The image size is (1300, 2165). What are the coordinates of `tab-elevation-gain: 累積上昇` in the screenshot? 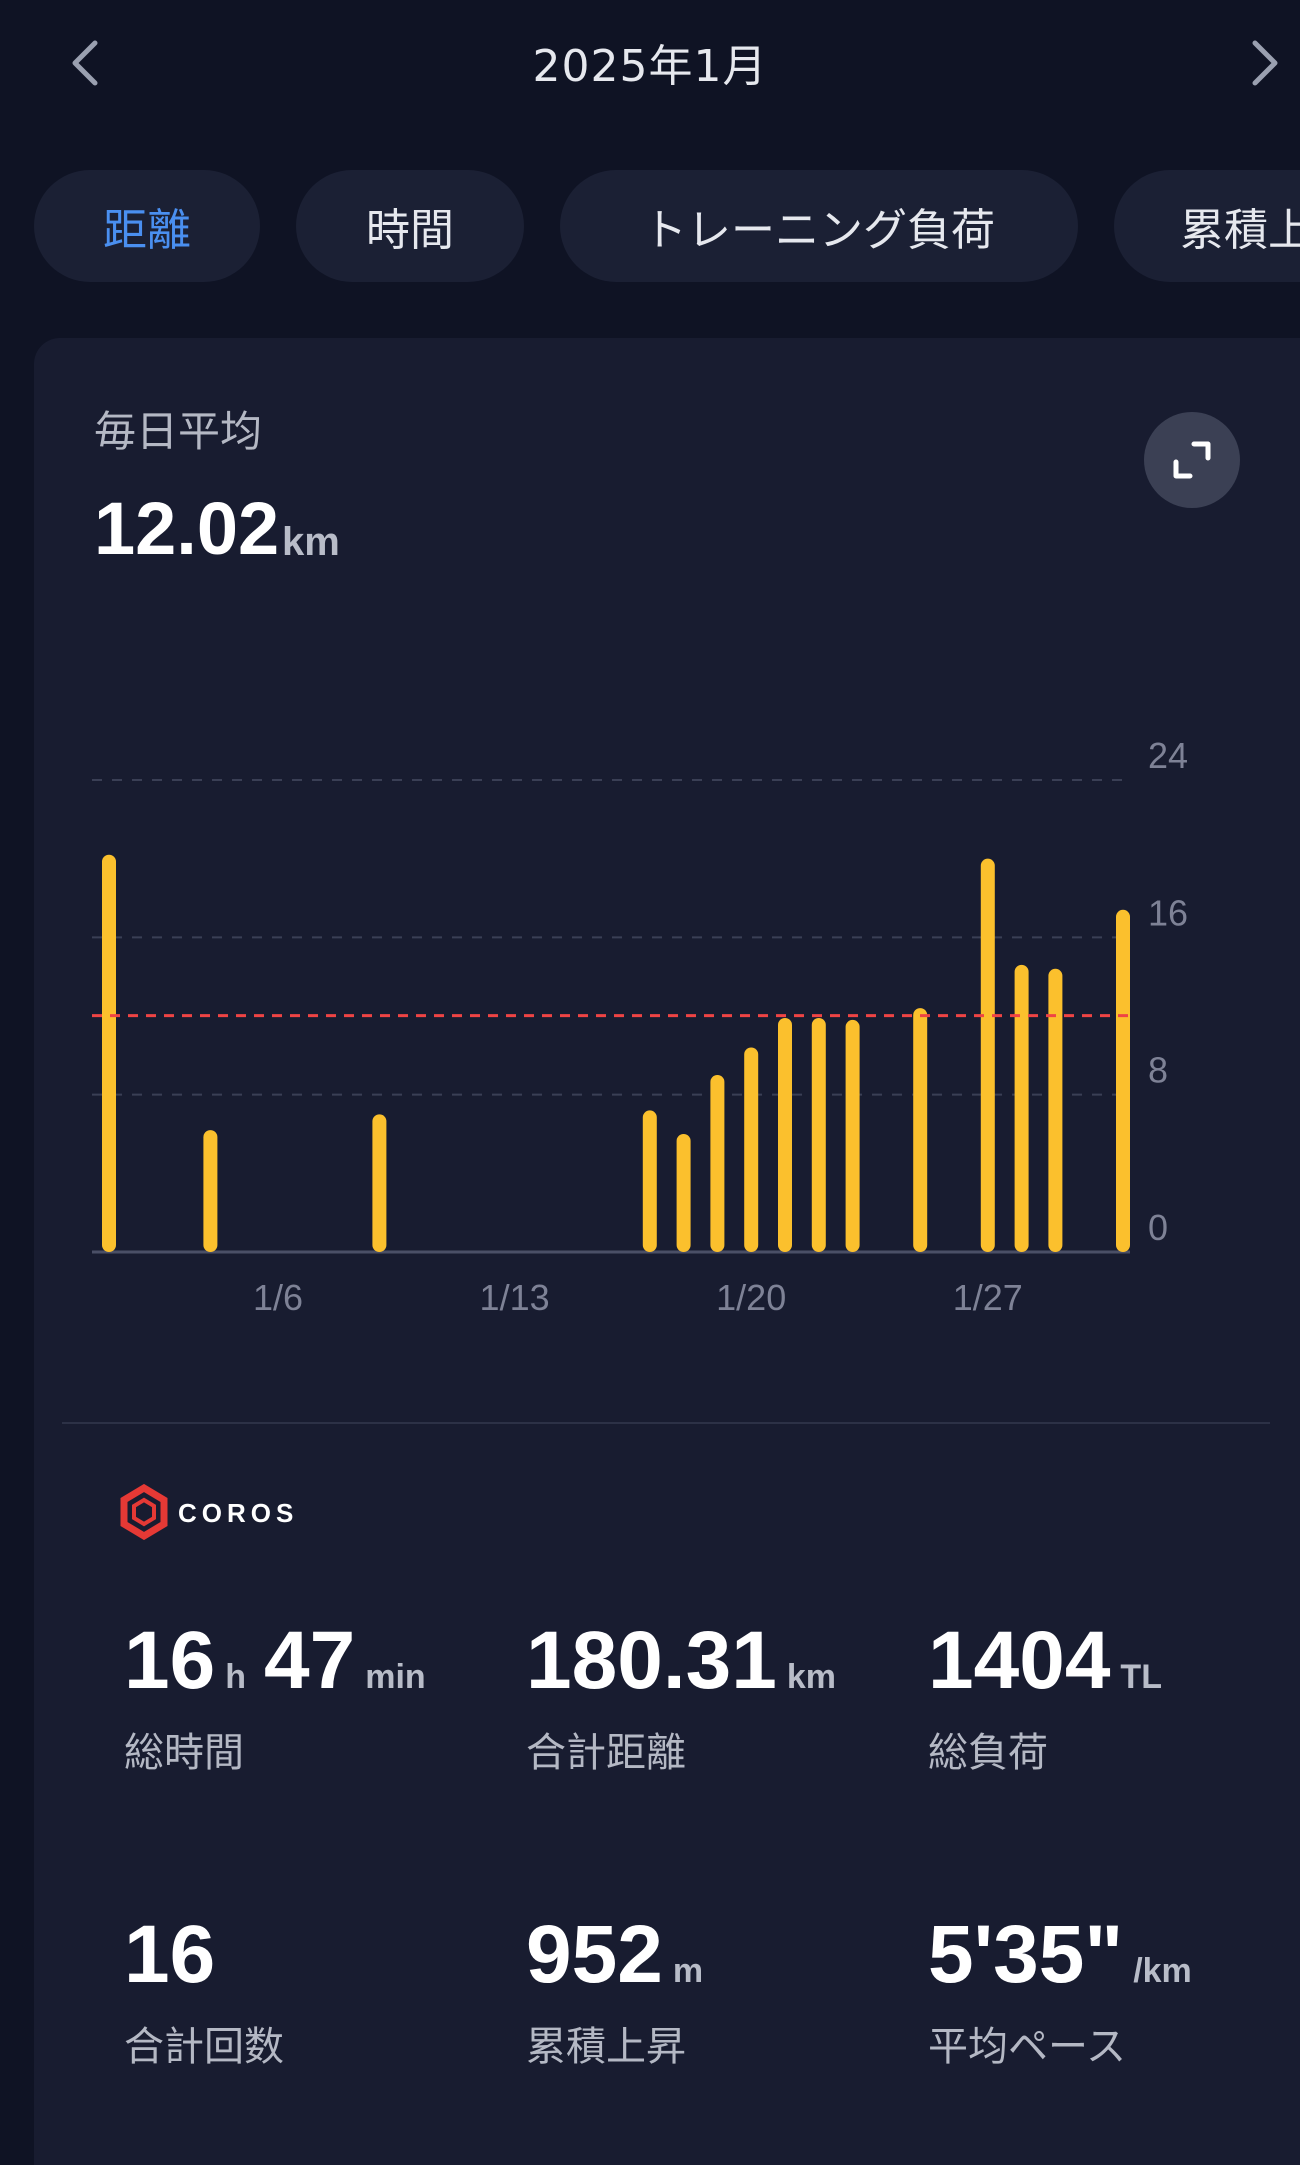 It's located at (1207, 226).